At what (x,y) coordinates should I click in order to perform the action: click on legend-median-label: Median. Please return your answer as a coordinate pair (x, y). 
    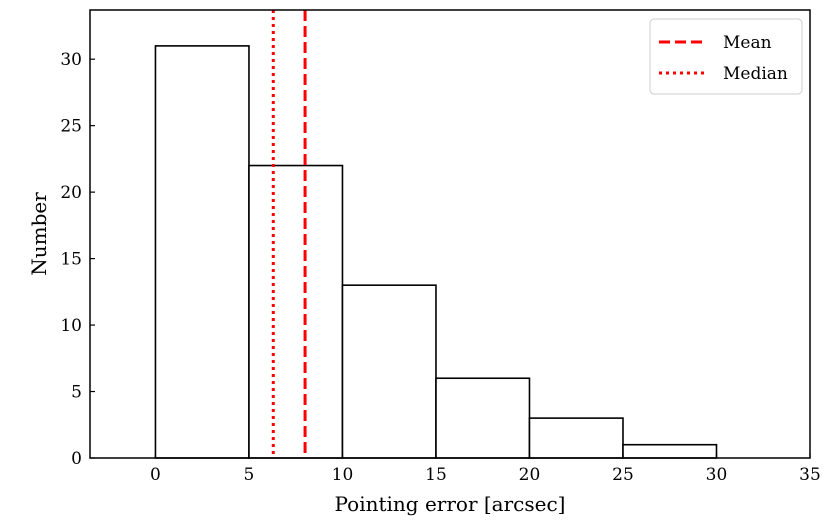
    Looking at the image, I should click on (755, 74).